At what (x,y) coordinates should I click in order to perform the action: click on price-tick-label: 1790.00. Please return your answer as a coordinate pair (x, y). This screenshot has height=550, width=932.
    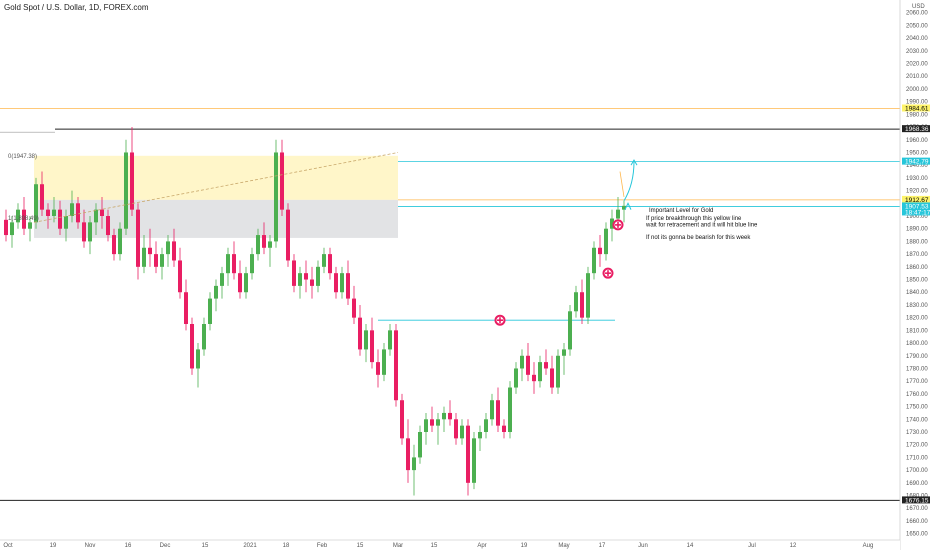
    Looking at the image, I should click on (917, 357).